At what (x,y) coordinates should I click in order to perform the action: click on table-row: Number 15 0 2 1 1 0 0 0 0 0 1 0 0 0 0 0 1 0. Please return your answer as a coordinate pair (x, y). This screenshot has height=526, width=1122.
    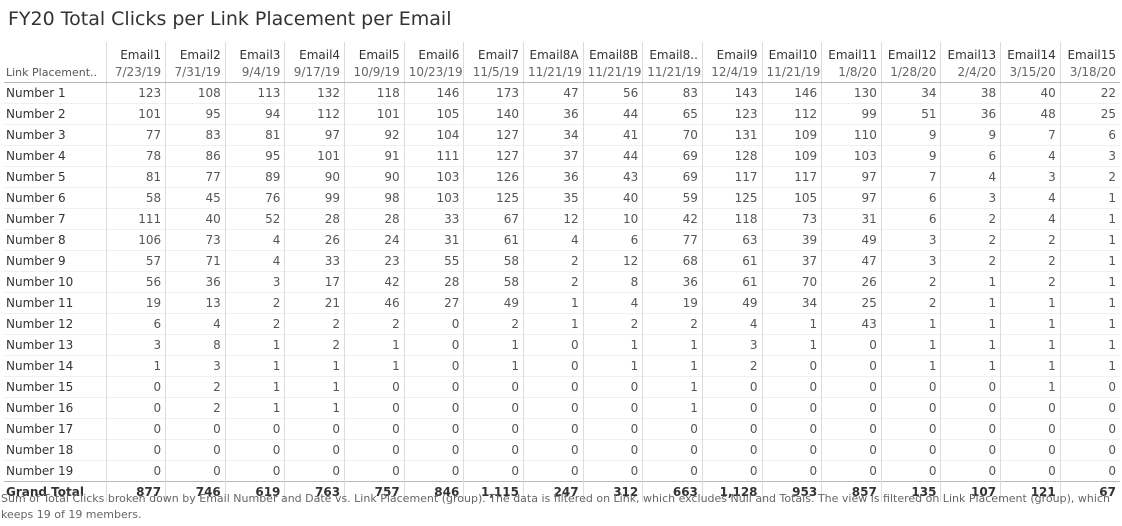
    Looking at the image, I should click on (562, 387).